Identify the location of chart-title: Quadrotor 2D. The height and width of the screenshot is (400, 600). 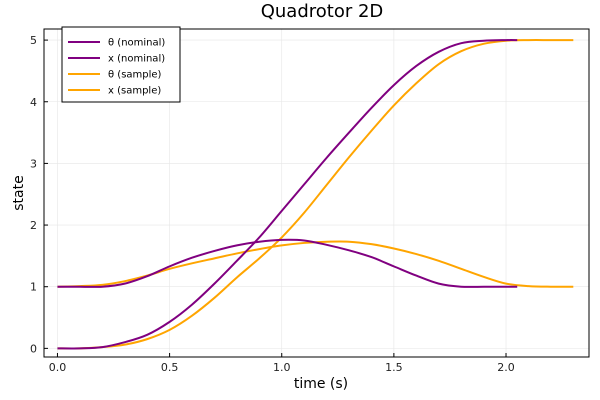
(322, 11).